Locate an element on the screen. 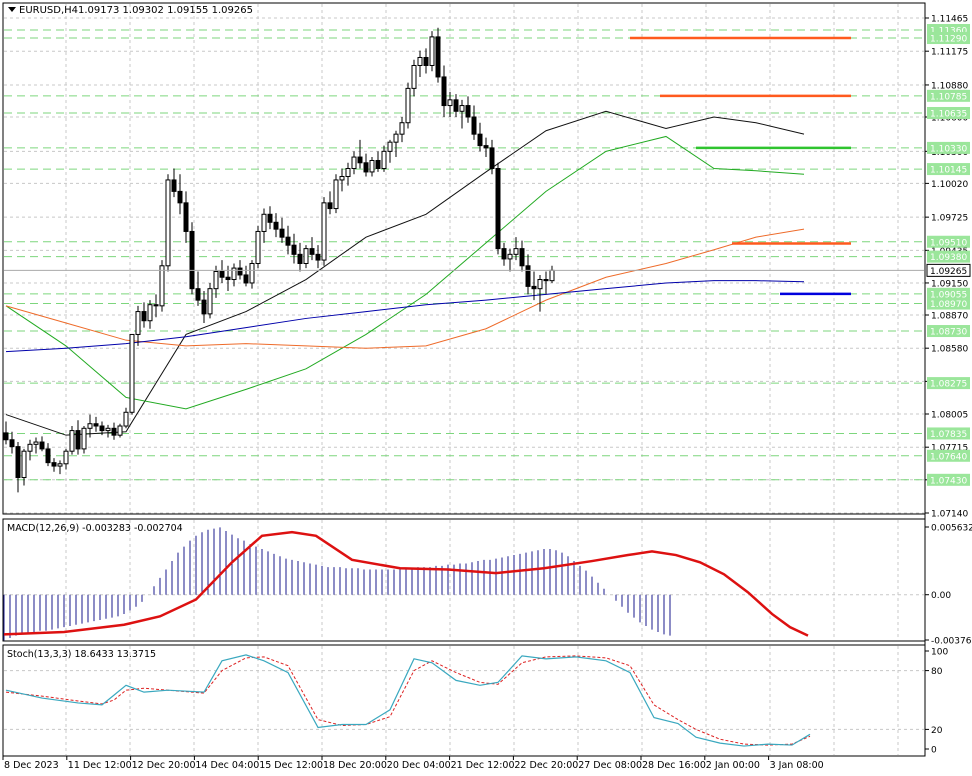  time-tick-label: 2 Jan 00:00 is located at coordinates (733, 765).